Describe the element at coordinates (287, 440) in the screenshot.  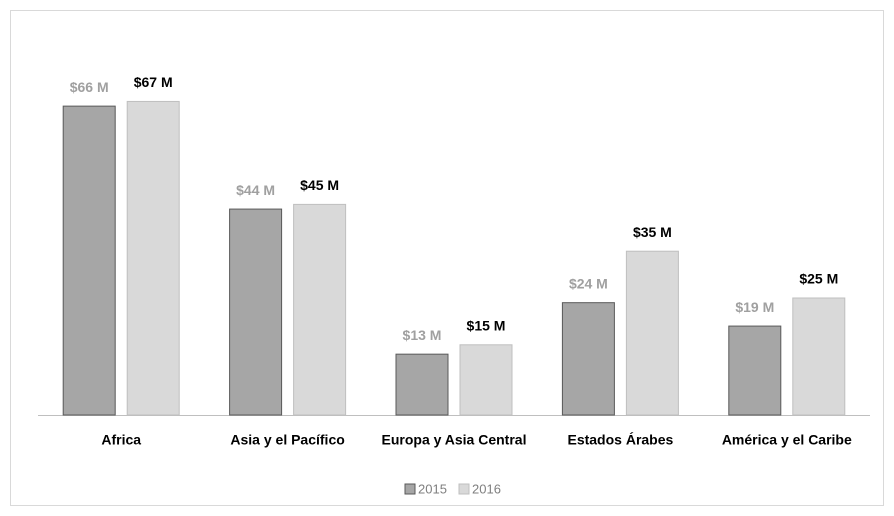
I see `x-tick-label: Asia y el Pacífico` at that location.